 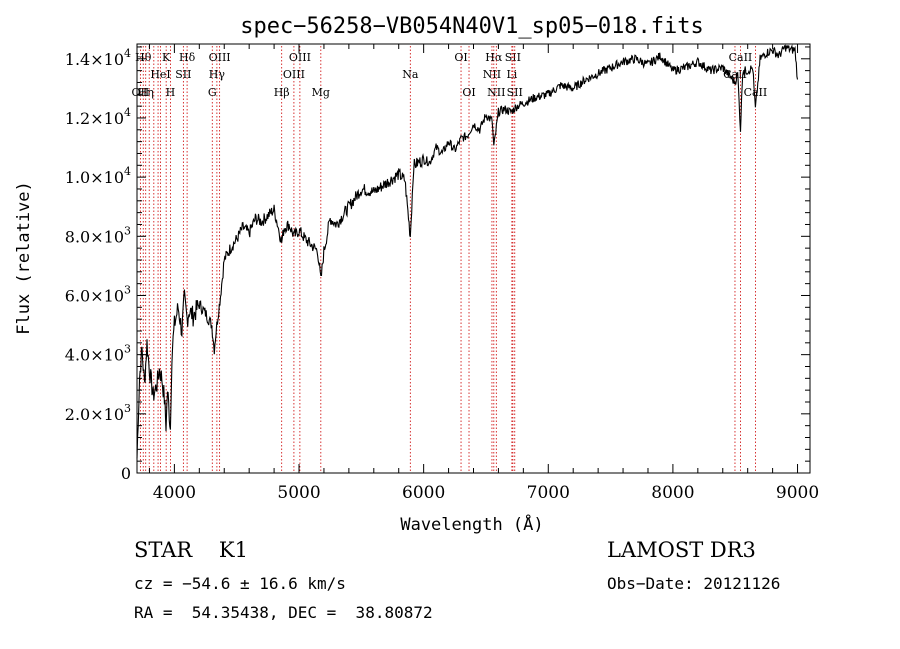 What do you see at coordinates (797, 493) in the screenshot?
I see `x-tick-label-5: 9000` at bounding box center [797, 493].